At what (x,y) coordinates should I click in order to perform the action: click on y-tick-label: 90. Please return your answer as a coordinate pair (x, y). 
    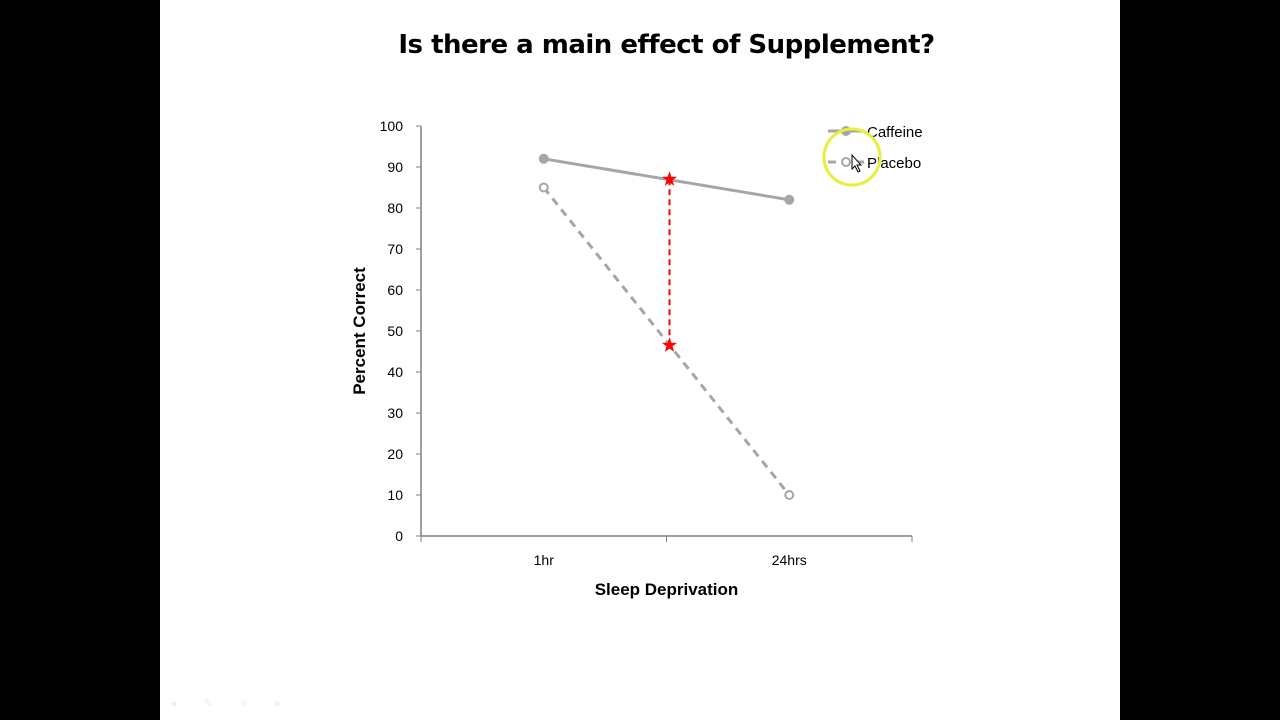
    Looking at the image, I should click on (395, 167).